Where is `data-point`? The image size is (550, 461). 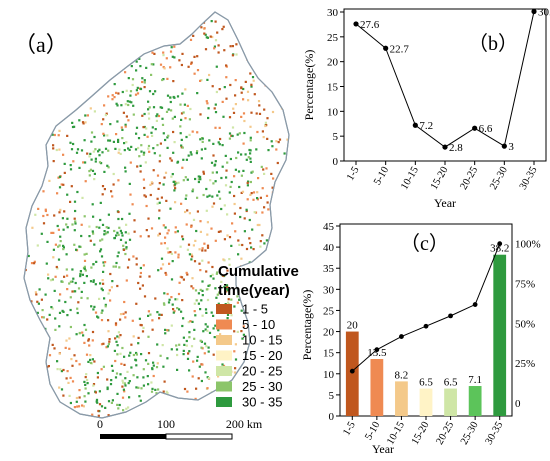
data-point is located at coordinates (475, 128).